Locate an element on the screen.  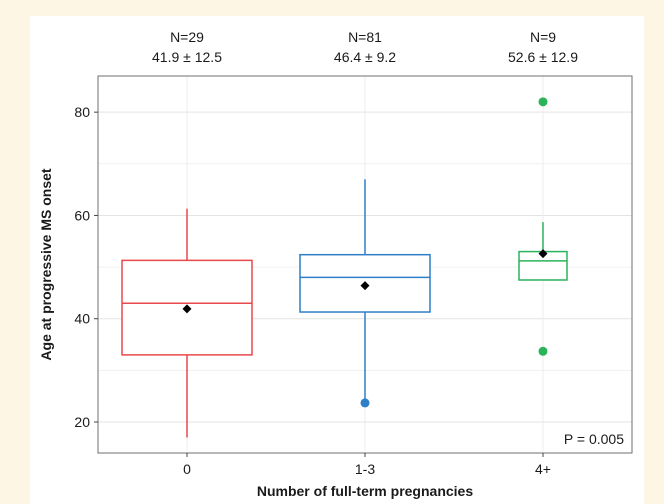
group-n-label: N=81 is located at coordinates (365, 37).